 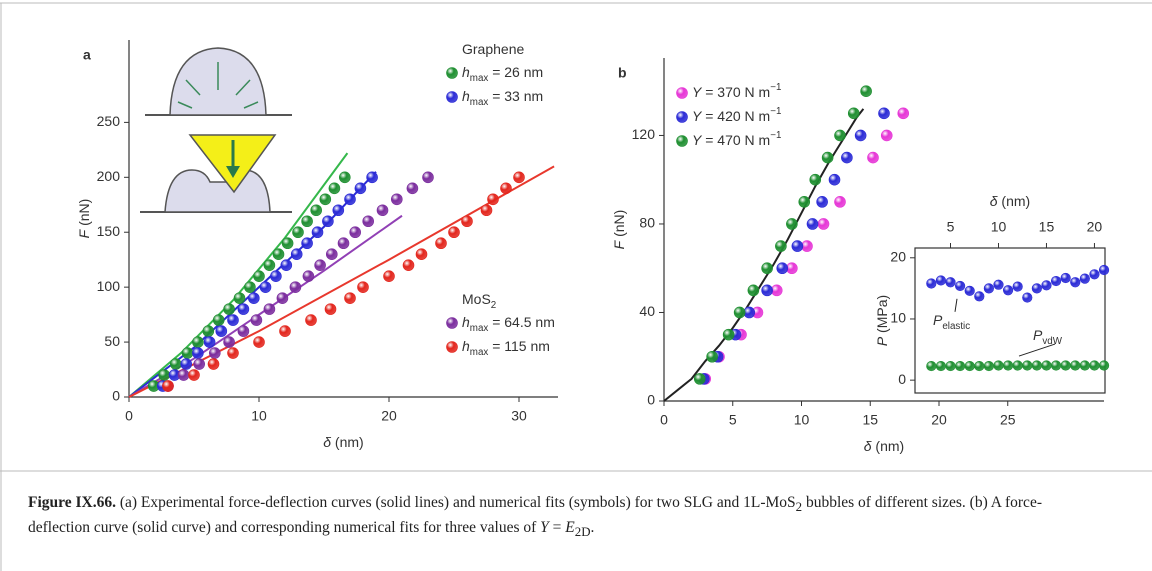 I want to click on legend-label-part: = 370 N m, so click(x=735, y=92).